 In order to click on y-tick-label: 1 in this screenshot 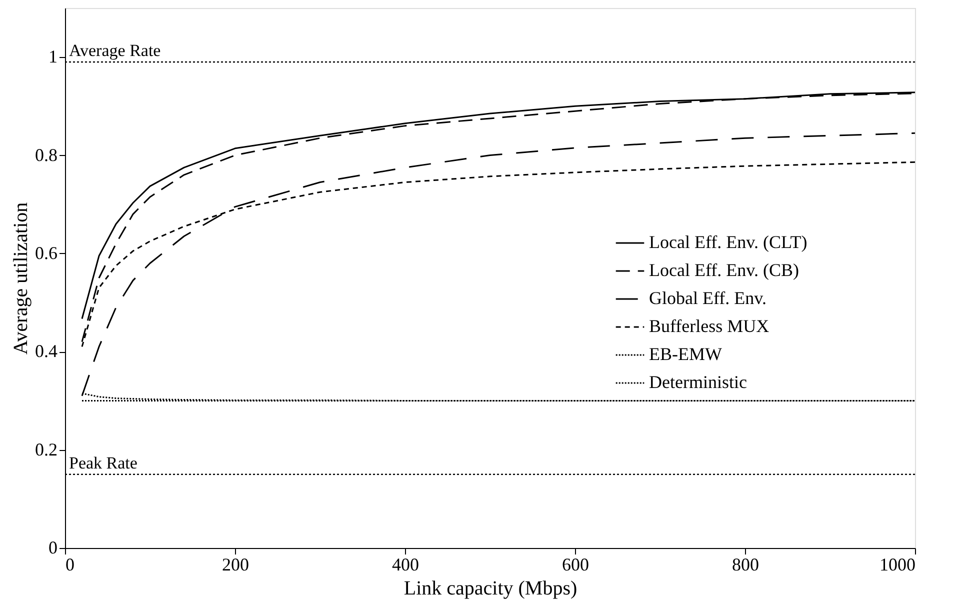, I will do `click(53, 56)`.